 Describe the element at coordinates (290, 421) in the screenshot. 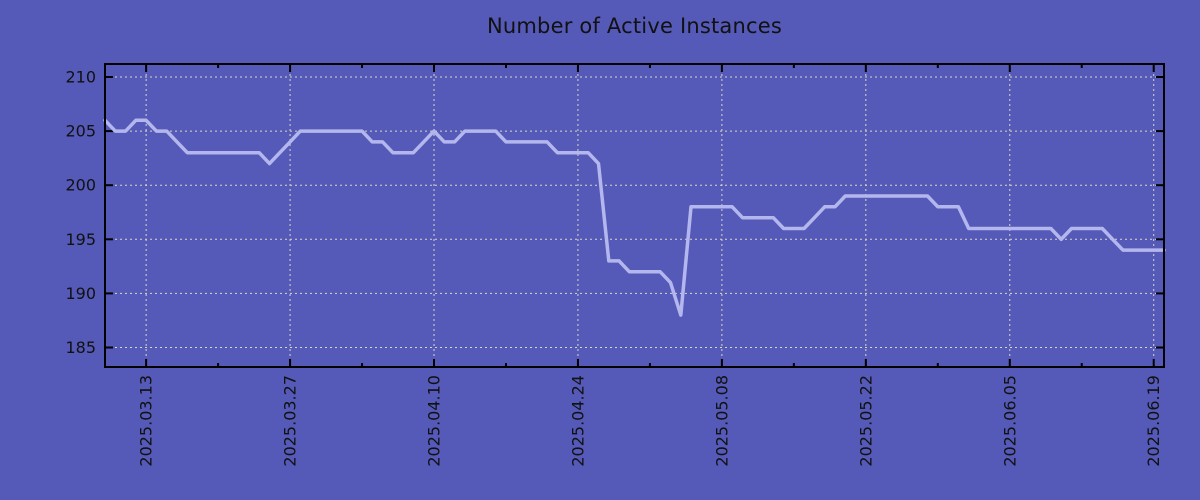

I see `x-tick-label: 2025.03.27` at that location.